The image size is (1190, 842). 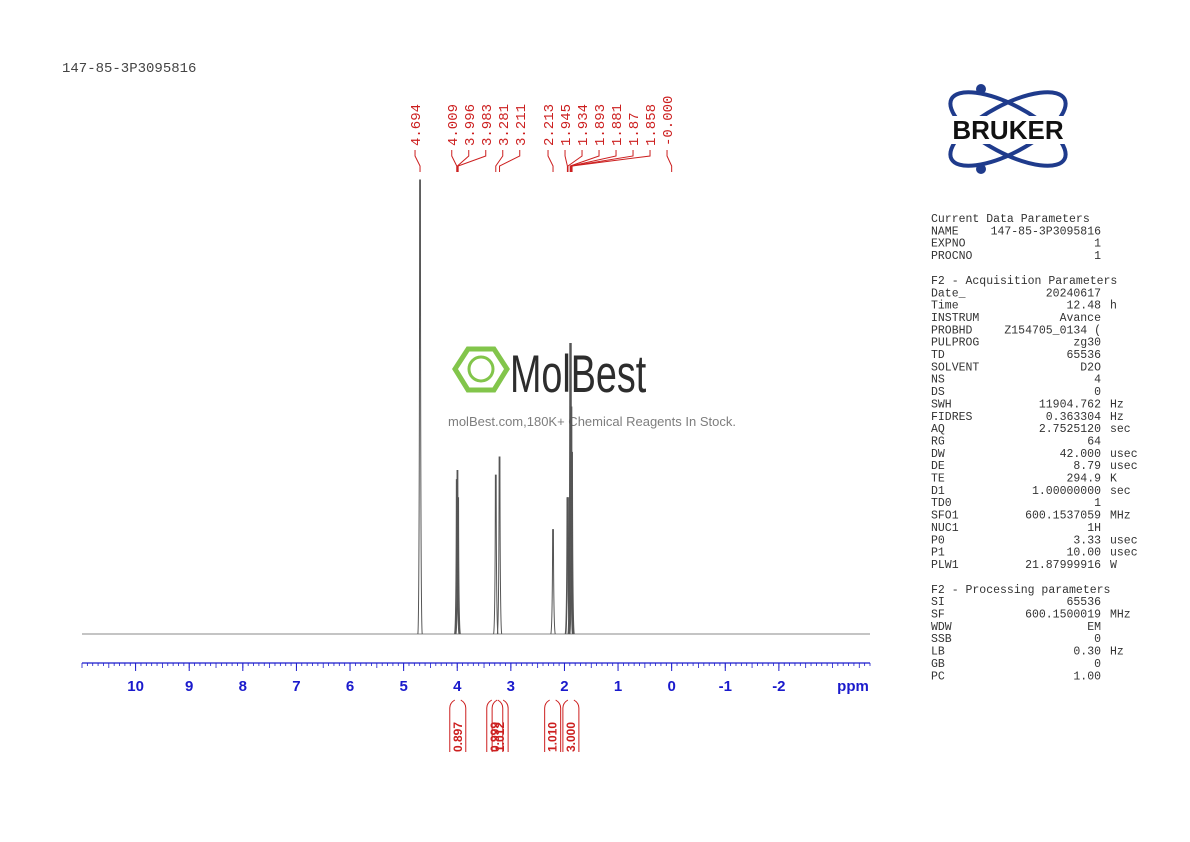 I want to click on param-key: DS, so click(x=938, y=392).